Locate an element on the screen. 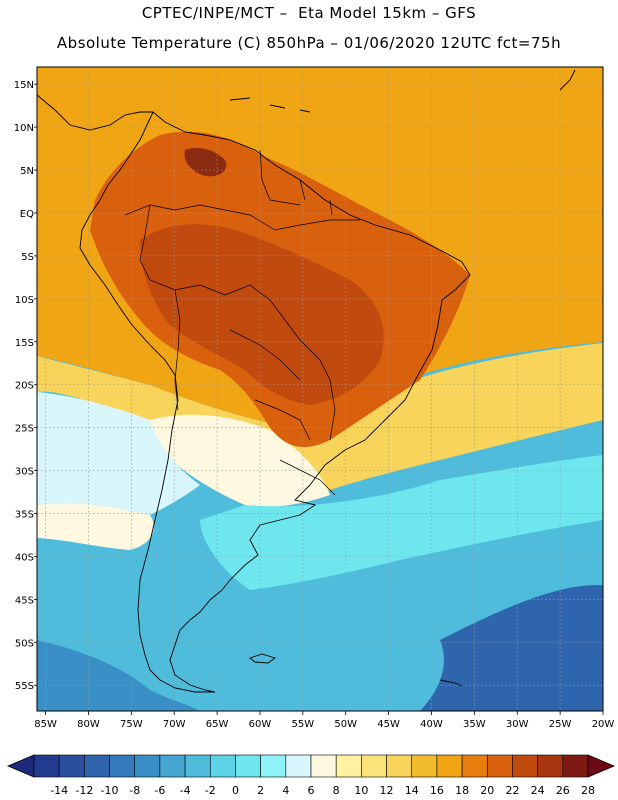 This screenshot has height=800, width=618. colorbar-label: 14 is located at coordinates (412, 790).